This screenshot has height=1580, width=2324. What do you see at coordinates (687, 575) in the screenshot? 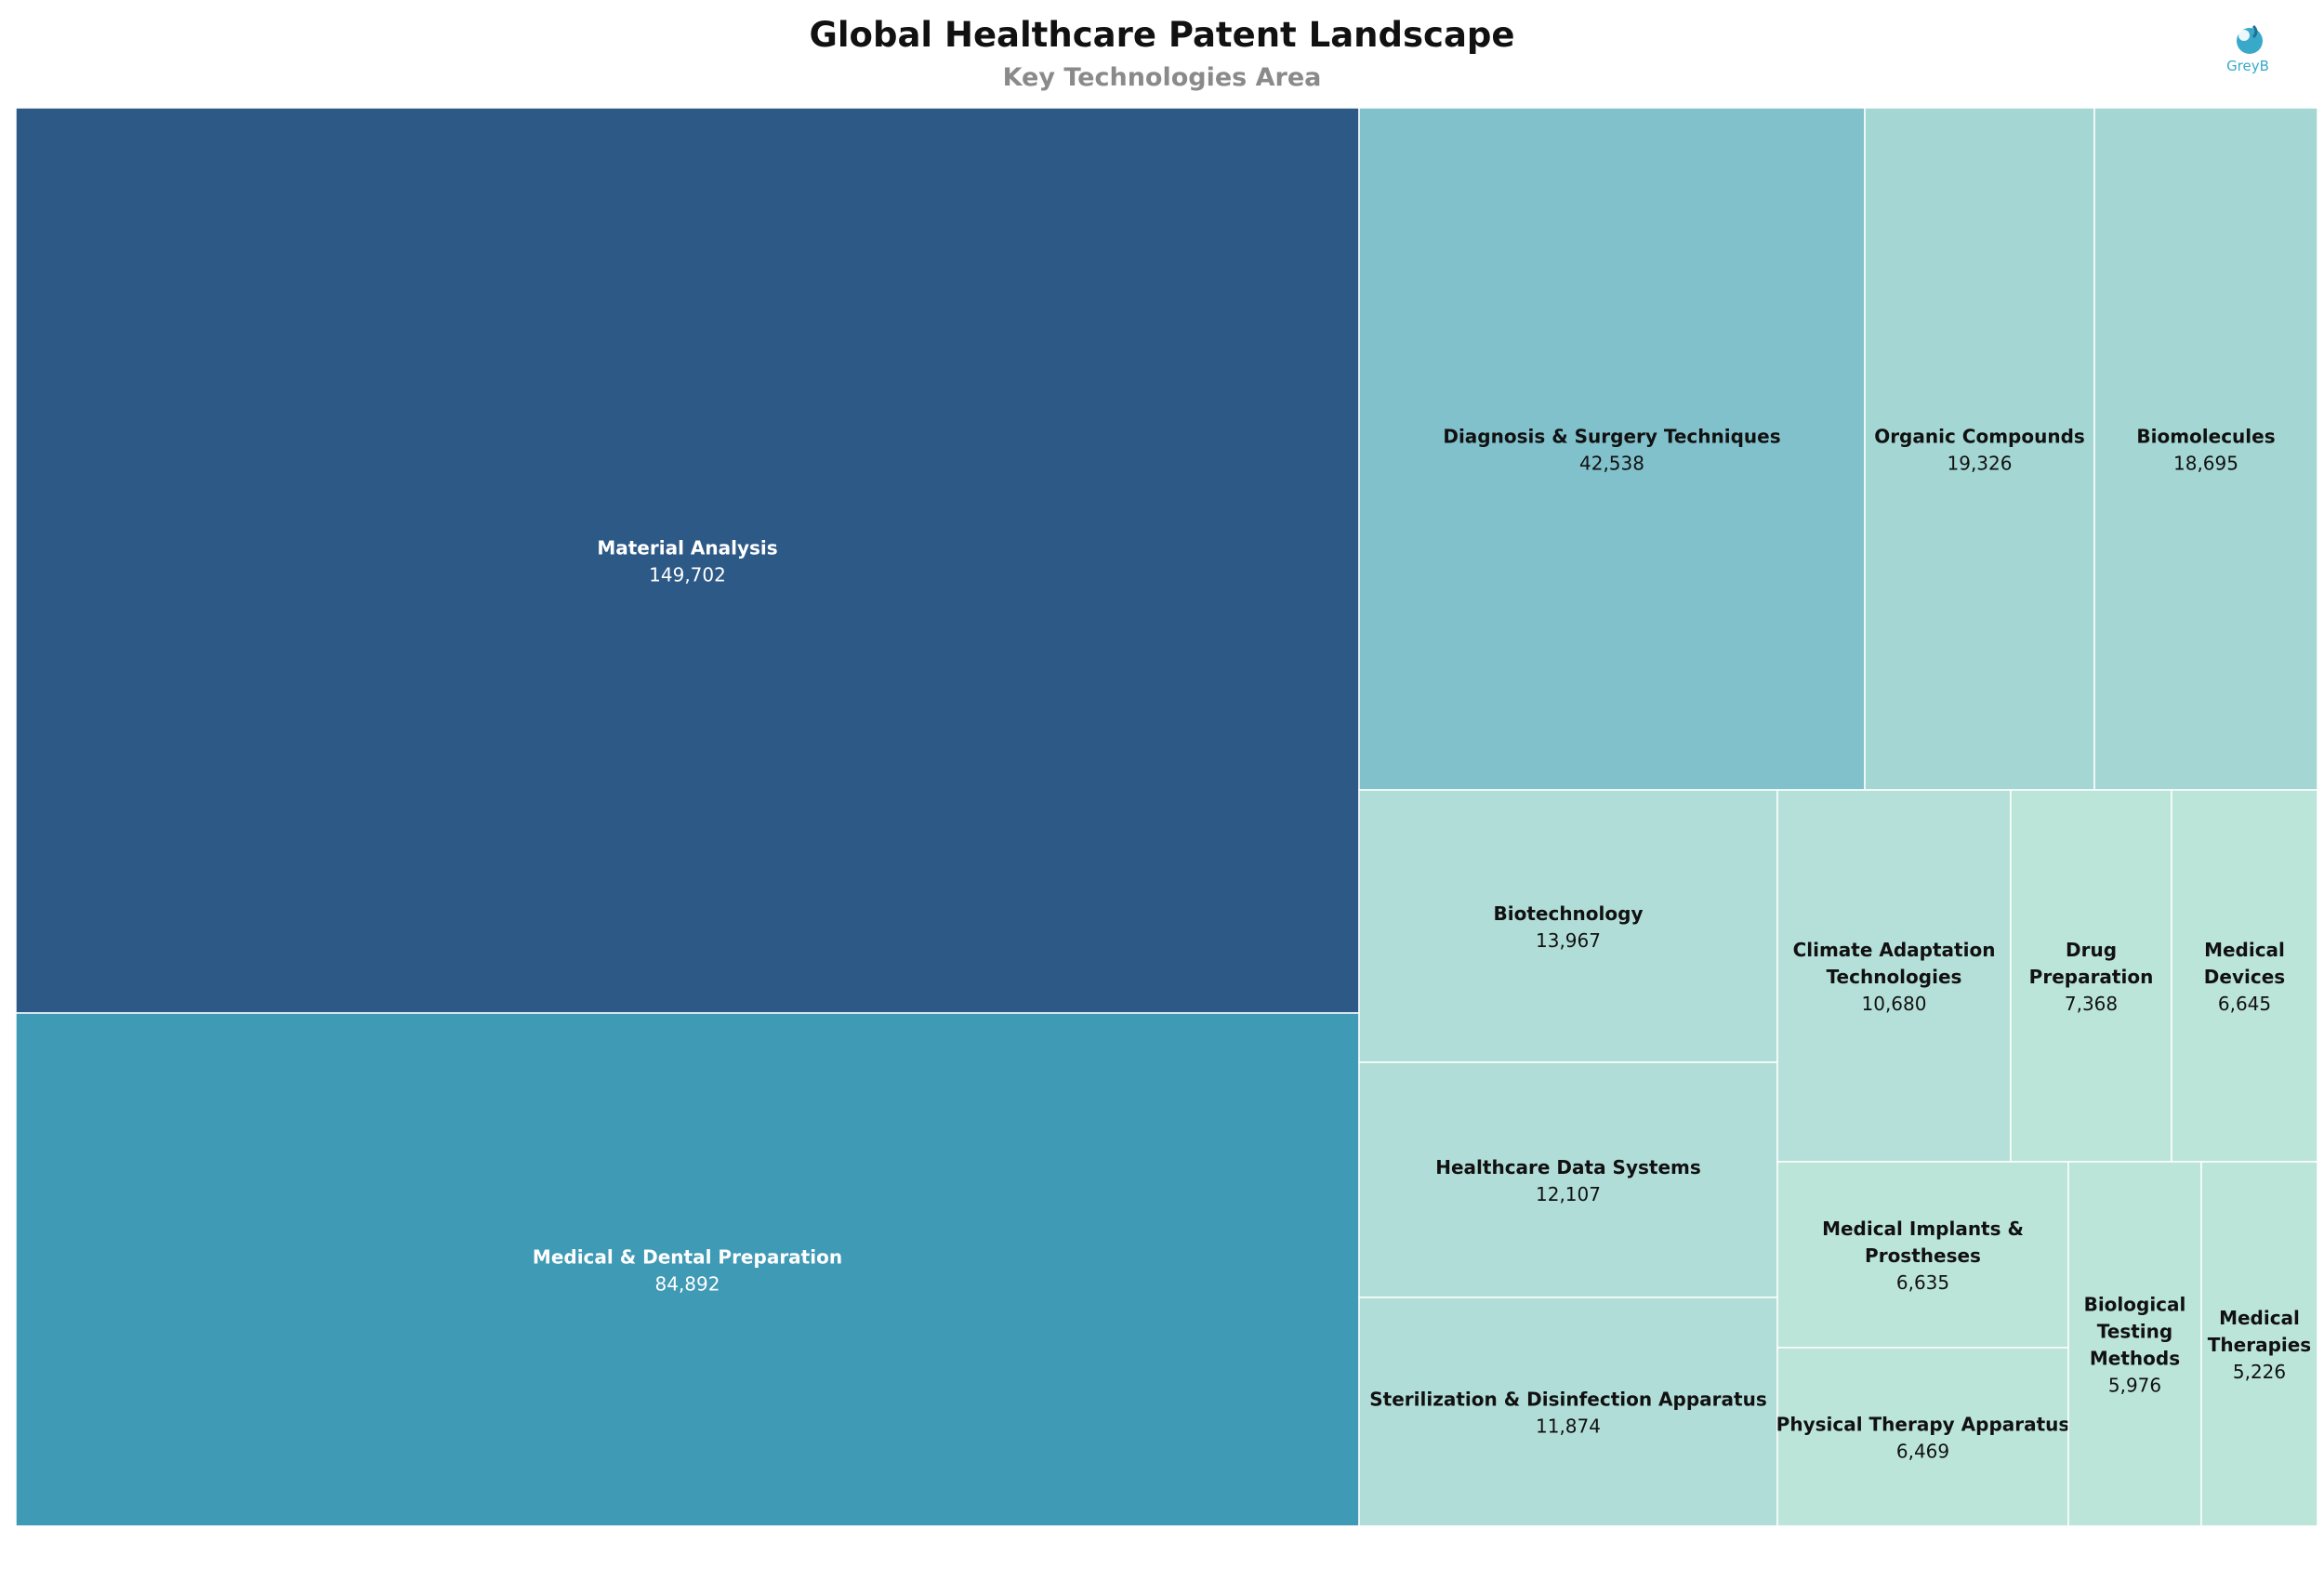
I see `treemap-value: 149,702` at bounding box center [687, 575].